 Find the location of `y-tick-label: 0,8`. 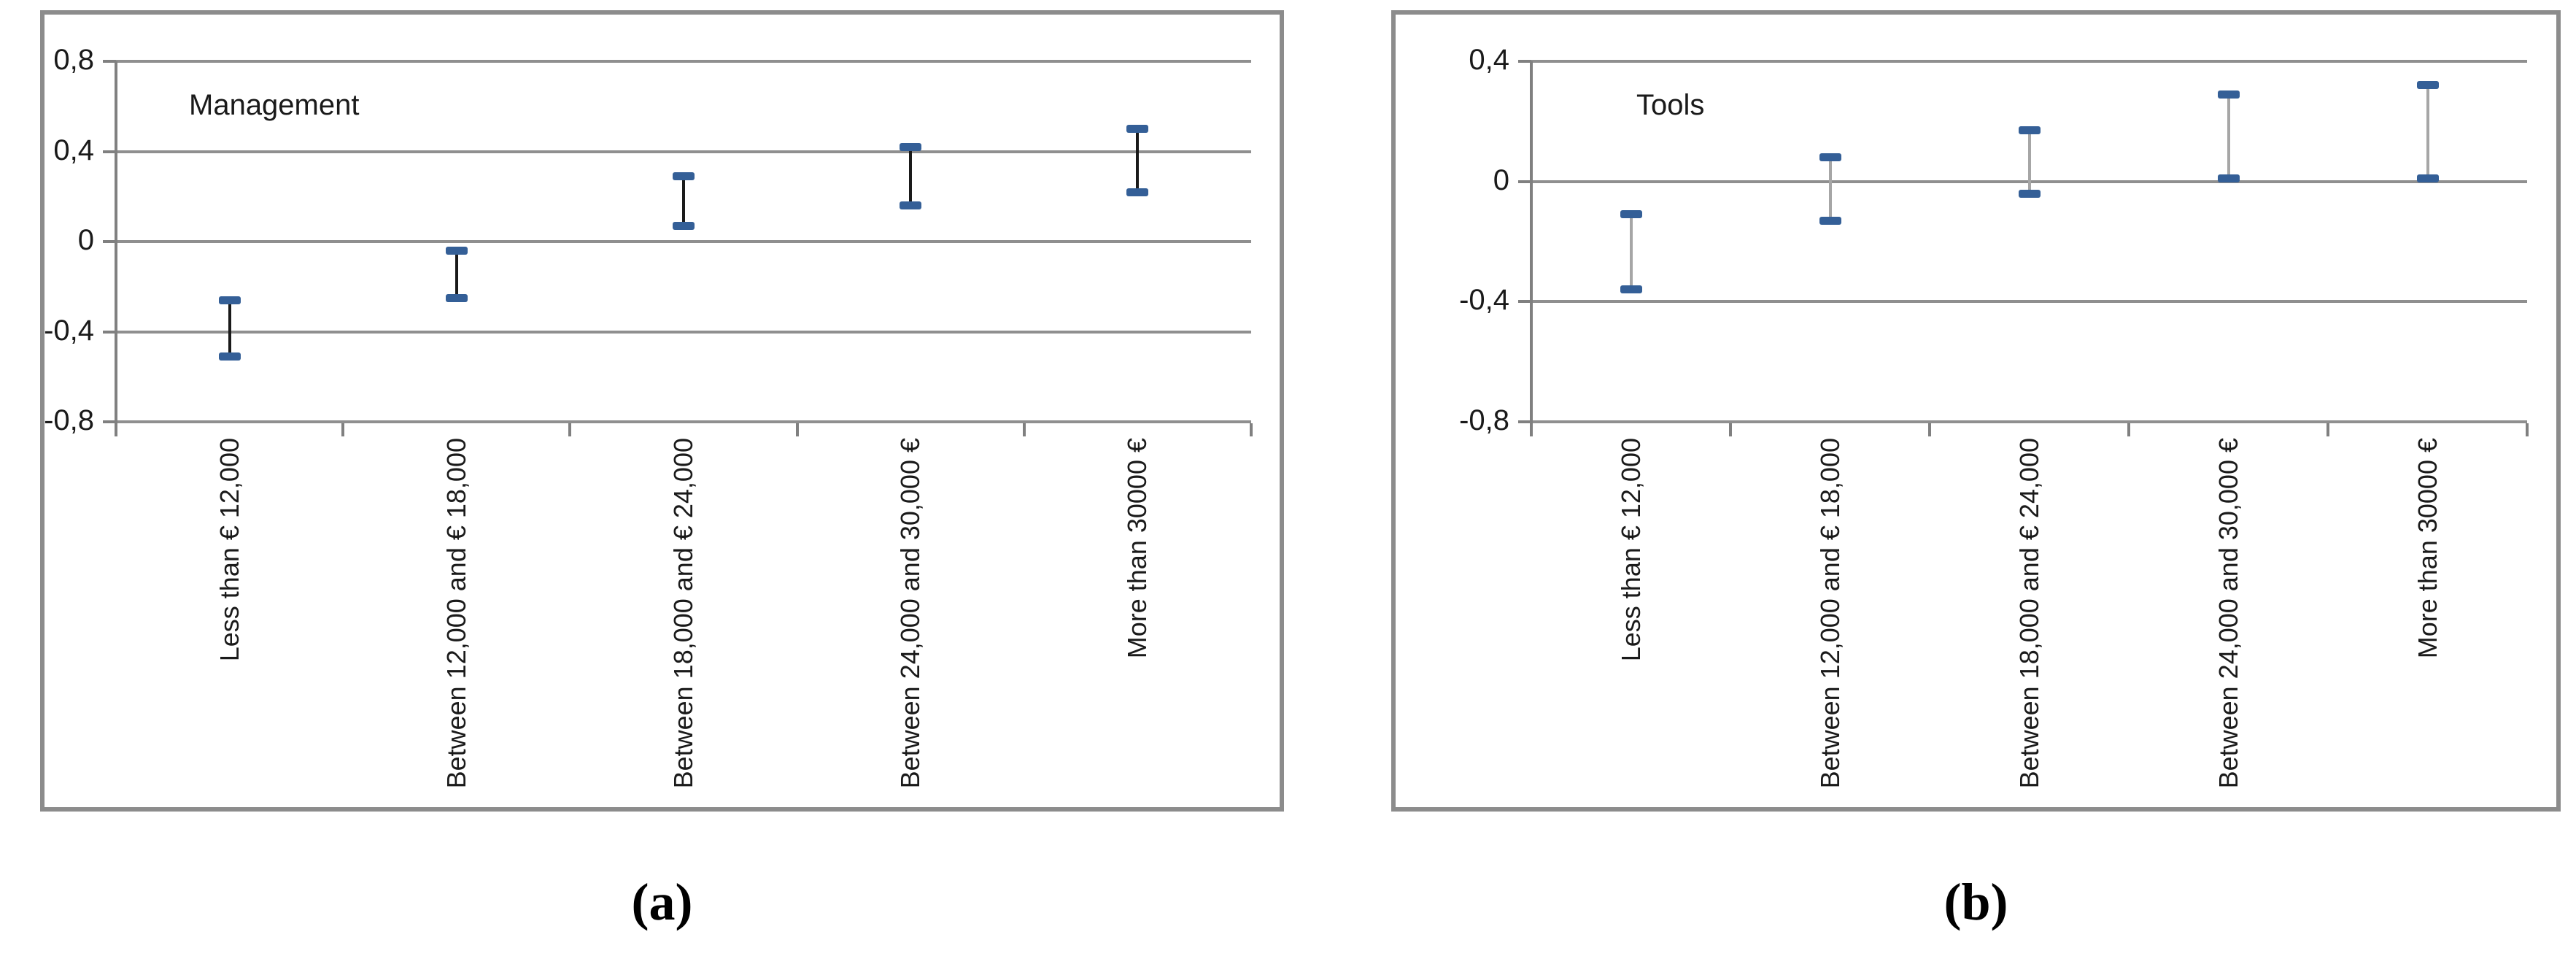

y-tick-label: 0,8 is located at coordinates (73, 60).